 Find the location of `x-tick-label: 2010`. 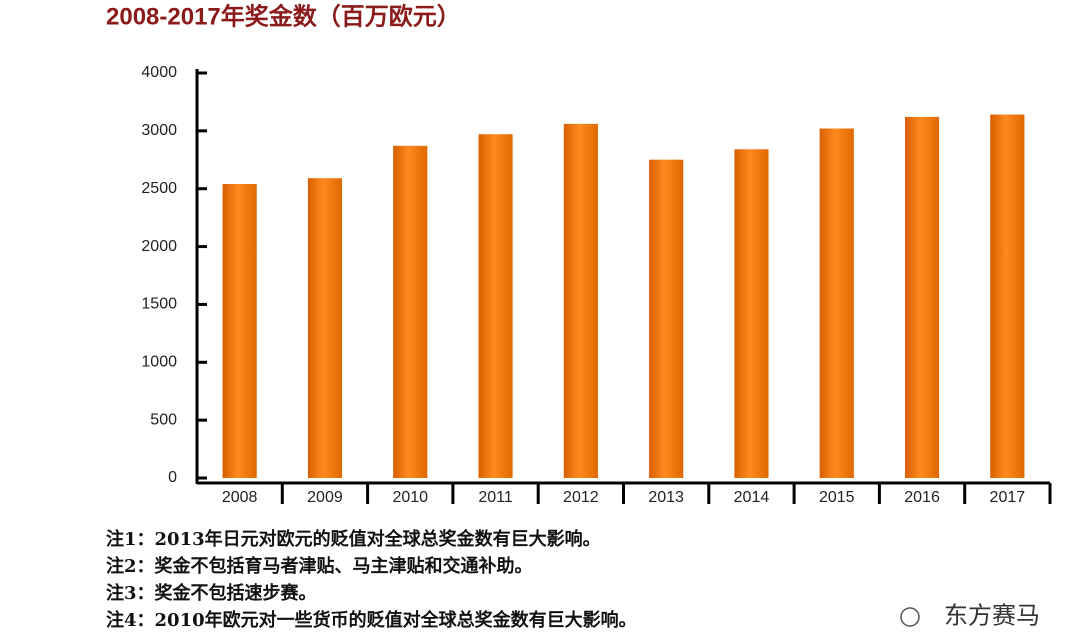

x-tick-label: 2010 is located at coordinates (410, 497).